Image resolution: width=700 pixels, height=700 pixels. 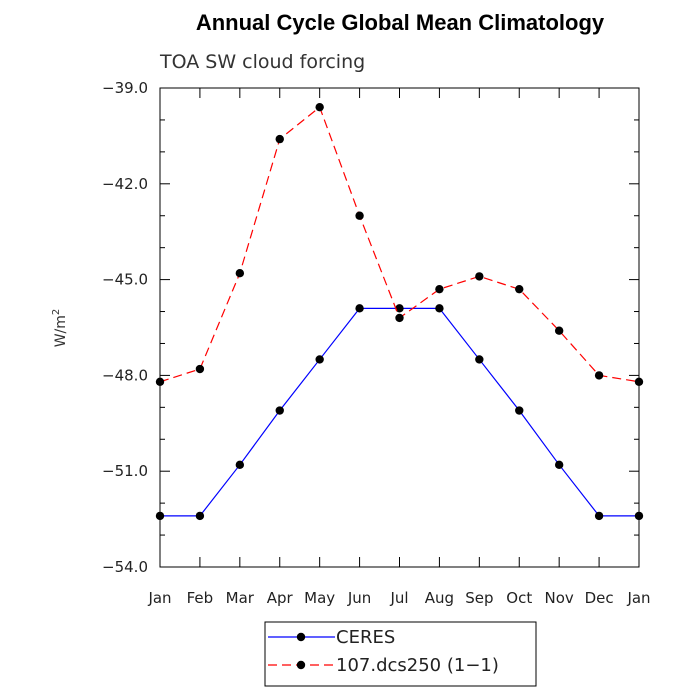 What do you see at coordinates (125, 184) in the screenshot?
I see `y-tick-label: −42.0` at bounding box center [125, 184].